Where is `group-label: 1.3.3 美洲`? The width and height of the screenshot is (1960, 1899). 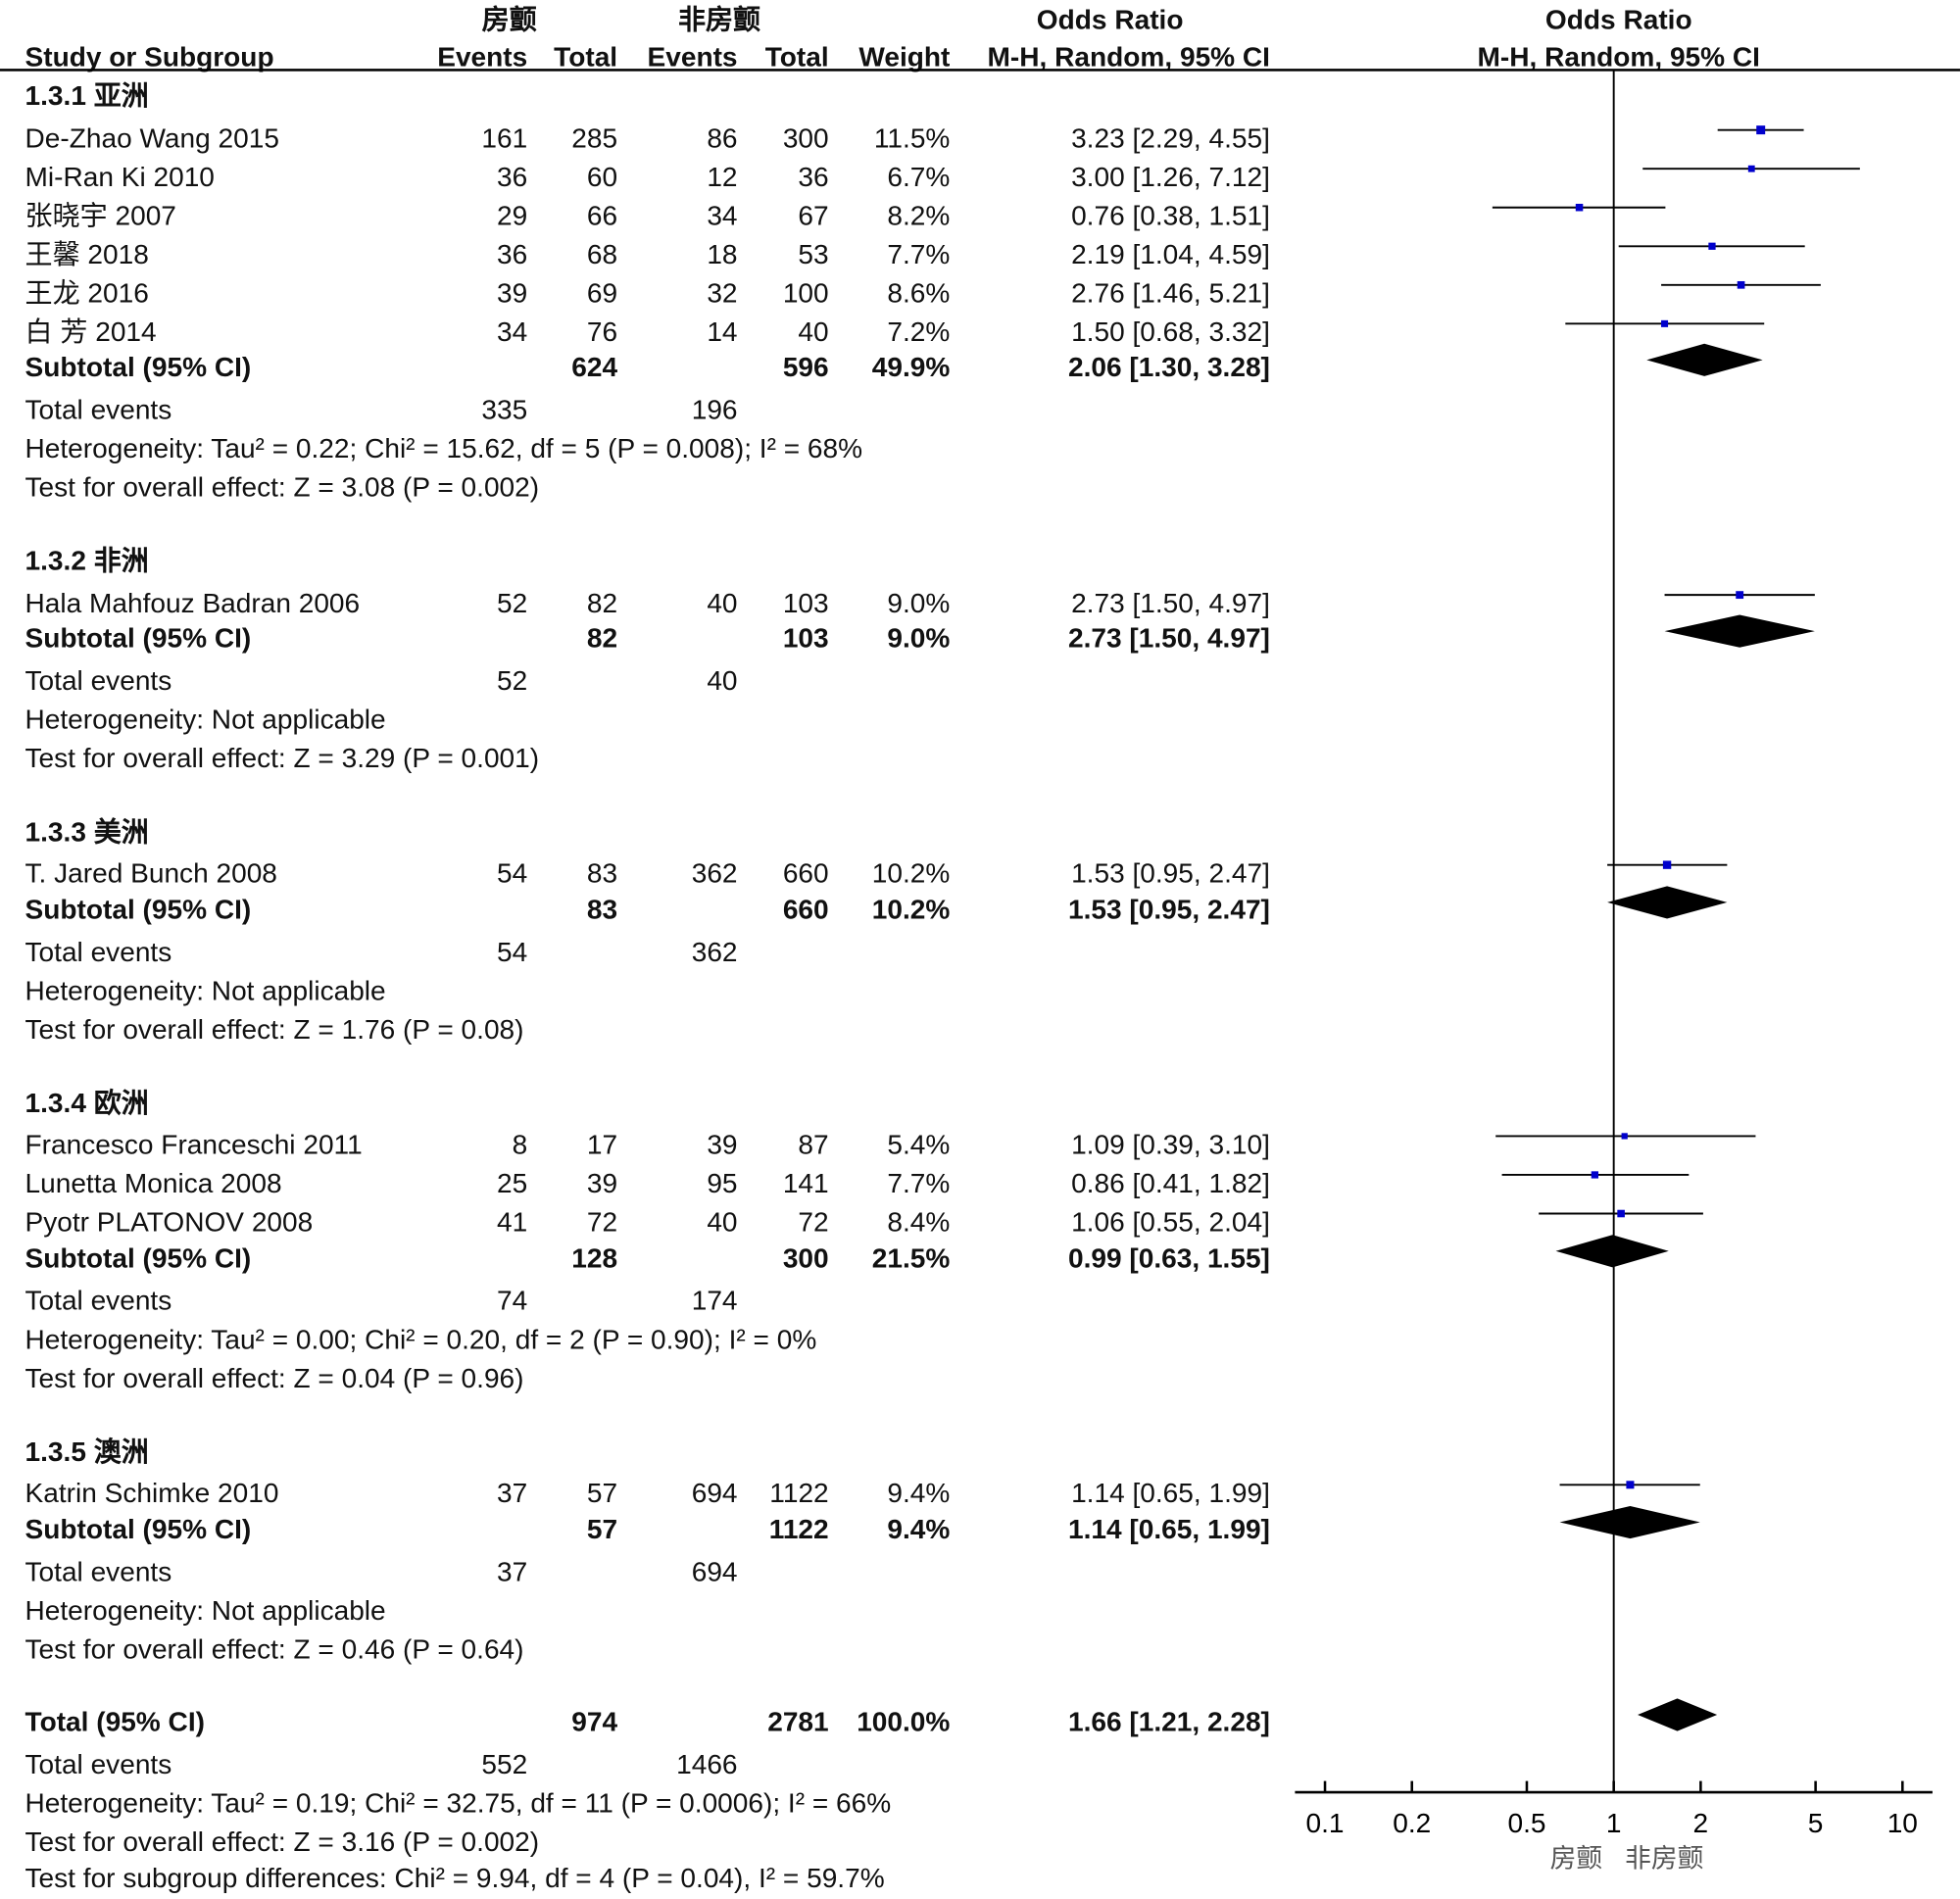
group-label: 1.3.3 美洲 is located at coordinates (86, 831).